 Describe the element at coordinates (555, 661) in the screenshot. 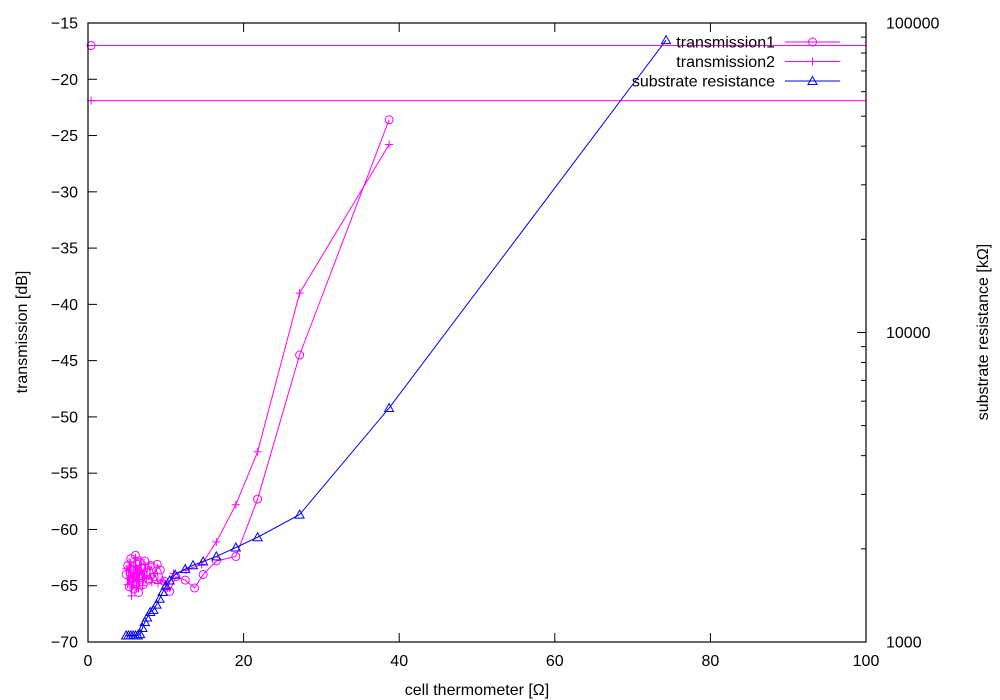

I see `x-tick-label: 60` at that location.